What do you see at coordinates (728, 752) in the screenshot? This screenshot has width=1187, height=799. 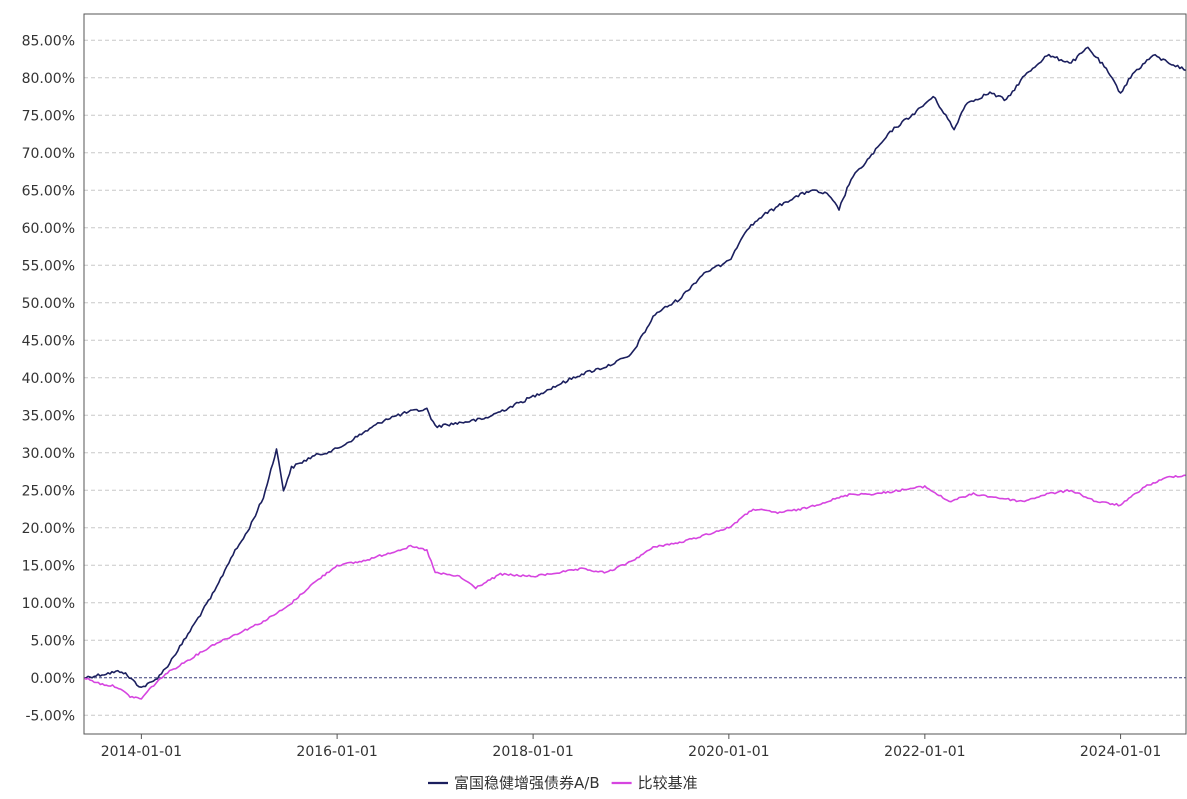 I see `x-tick-label: 2020-01-01` at bounding box center [728, 752].